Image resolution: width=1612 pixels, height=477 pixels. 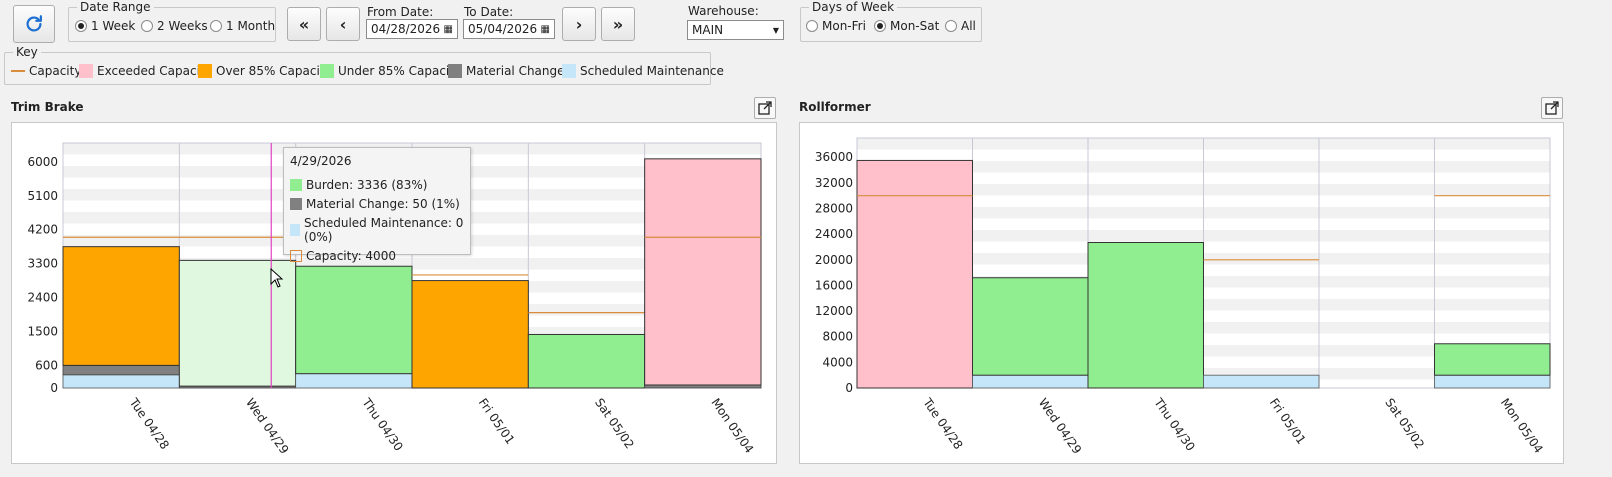 What do you see at coordinates (400, 71) in the screenshot?
I see `key-under85-label: Under 85% Capacity` at bounding box center [400, 71].